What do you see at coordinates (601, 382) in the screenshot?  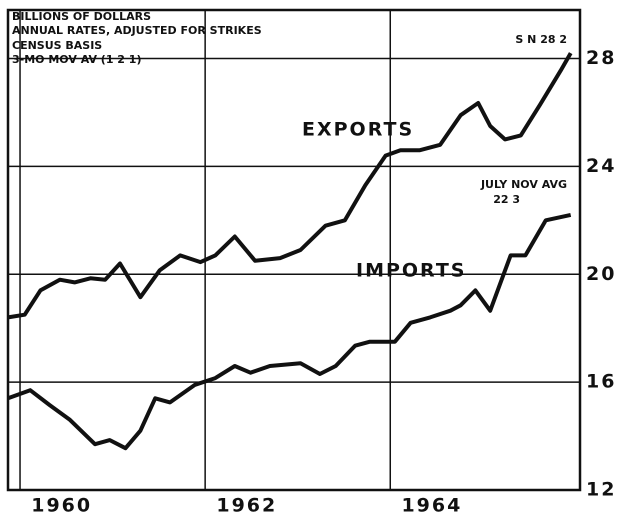 I see `y-tick-label: 16` at bounding box center [601, 382].